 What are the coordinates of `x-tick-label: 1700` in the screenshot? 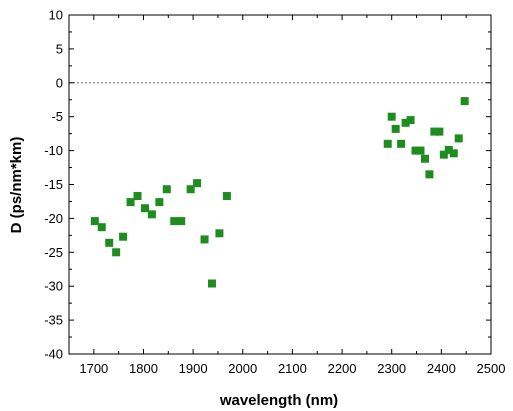 It's located at (93, 368).